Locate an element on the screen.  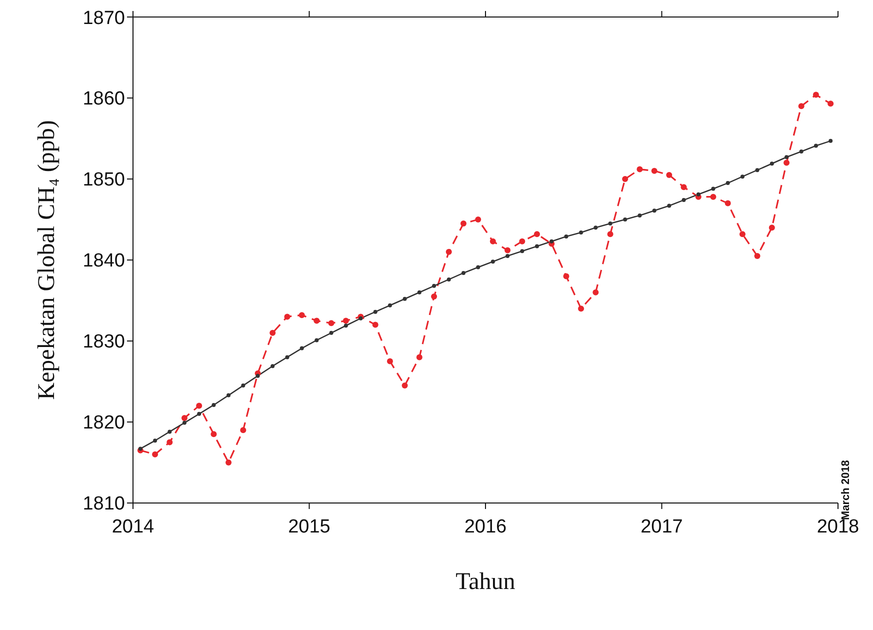
x-tick-label: 2016 is located at coordinates (485, 527).